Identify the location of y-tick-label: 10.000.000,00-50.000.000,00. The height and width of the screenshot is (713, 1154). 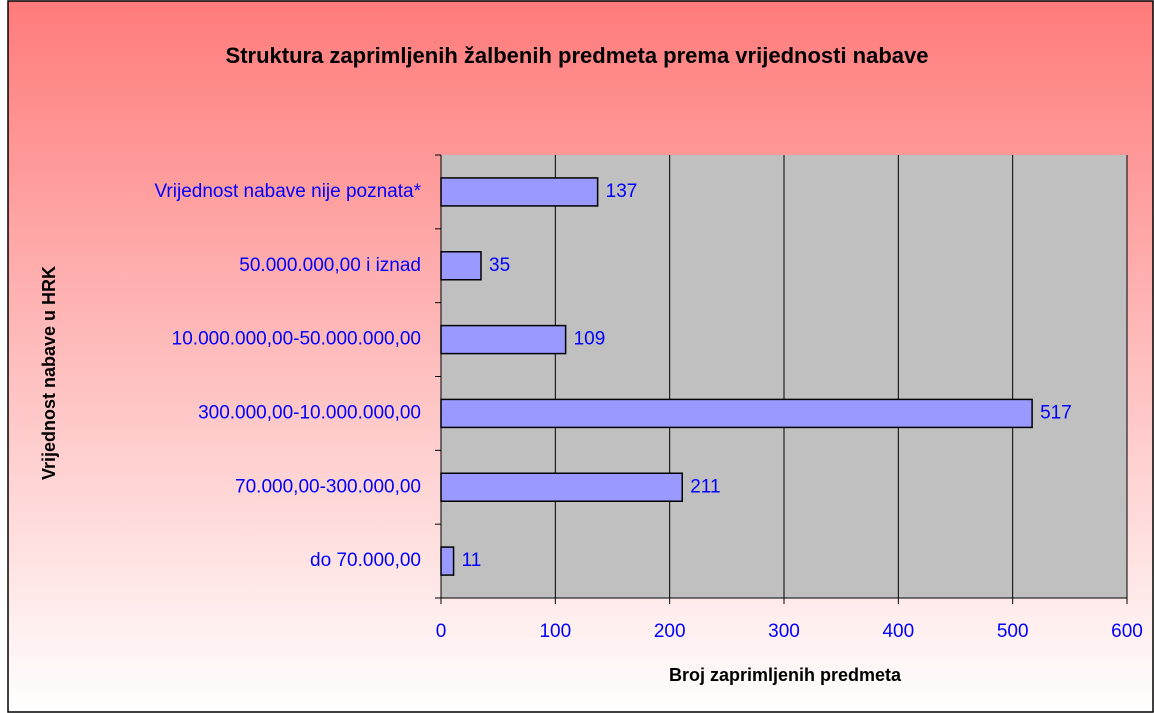
(296, 339).